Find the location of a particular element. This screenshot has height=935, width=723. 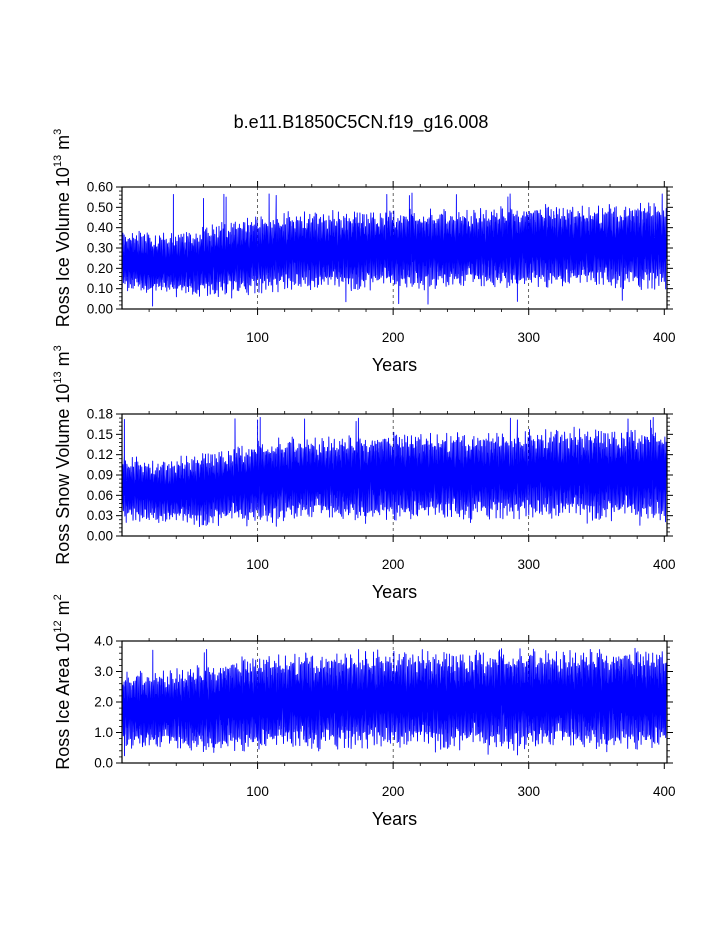

y-tick-label: 0.0 is located at coordinates (103, 763).